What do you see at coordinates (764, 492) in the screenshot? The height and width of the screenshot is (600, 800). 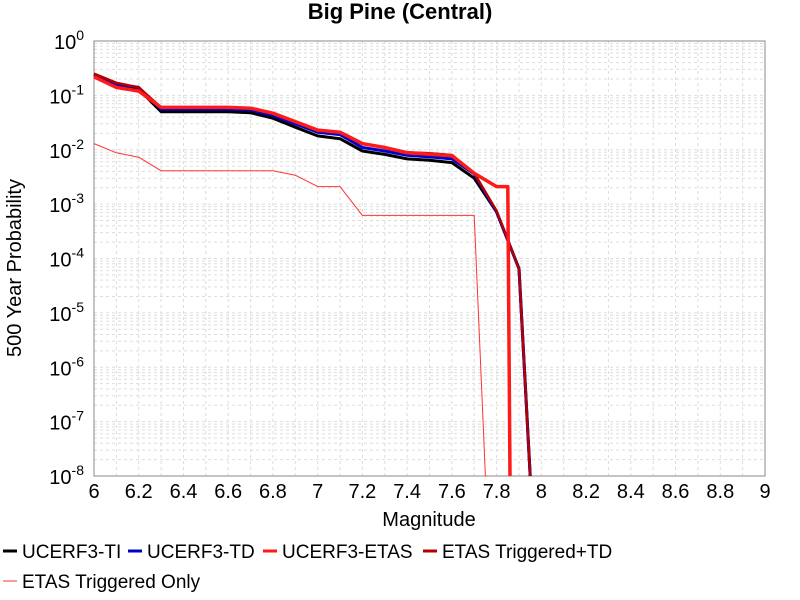 I see `x-tick-label: 9` at bounding box center [764, 492].